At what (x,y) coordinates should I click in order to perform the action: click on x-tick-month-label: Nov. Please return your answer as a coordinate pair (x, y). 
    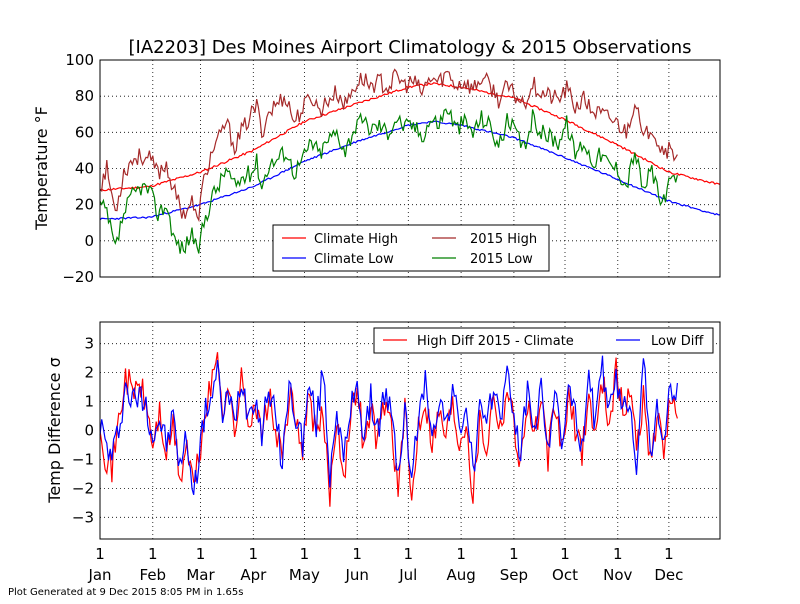
    Looking at the image, I should click on (617, 575).